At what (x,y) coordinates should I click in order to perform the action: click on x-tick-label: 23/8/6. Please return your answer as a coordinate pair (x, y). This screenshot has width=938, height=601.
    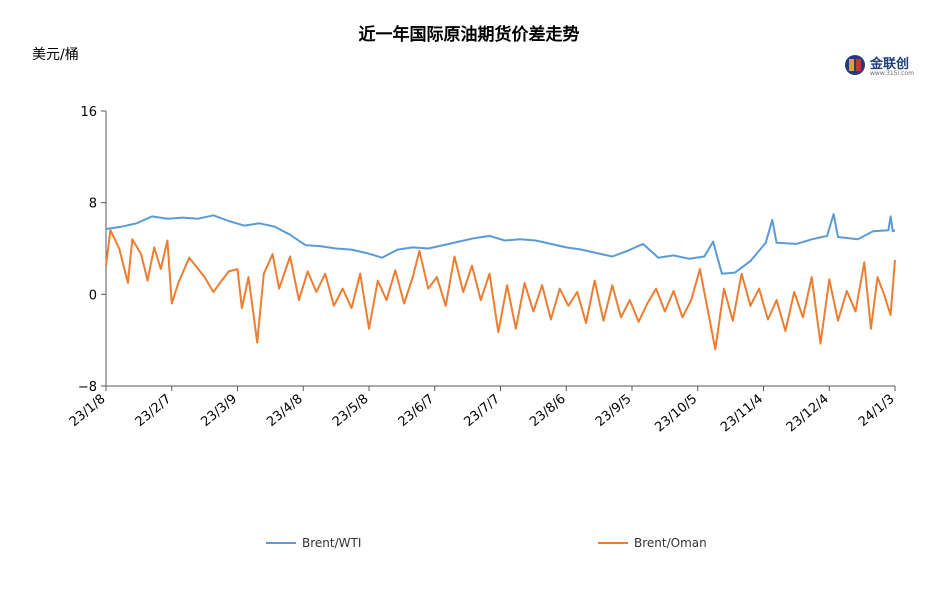
    Looking at the image, I should click on (548, 411).